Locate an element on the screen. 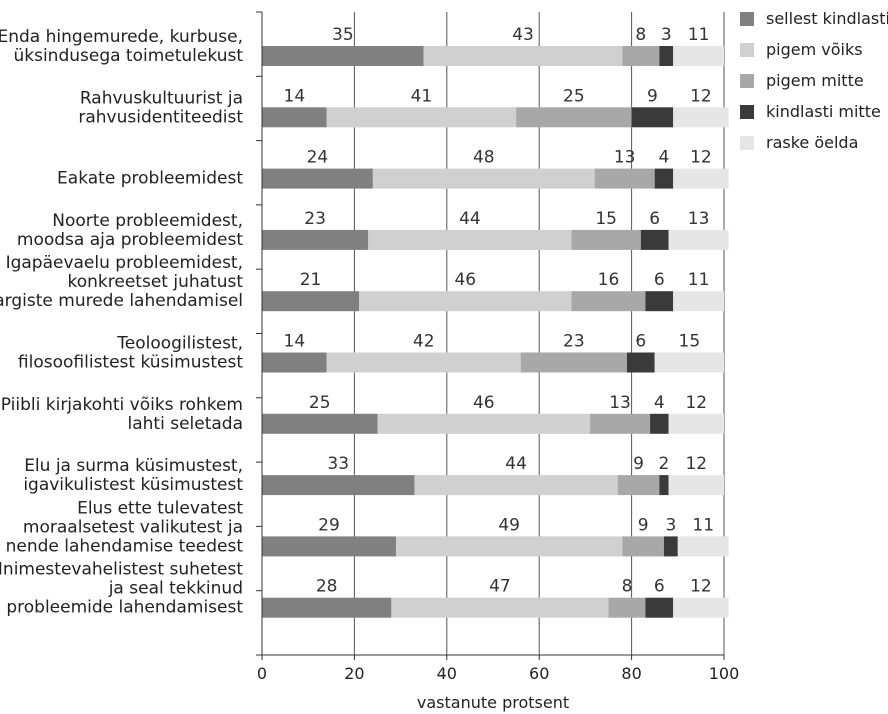 The width and height of the screenshot is (888, 714). category-label: Rahvuskultuurist ja rahvusidentiteedist is located at coordinates (160, 107).